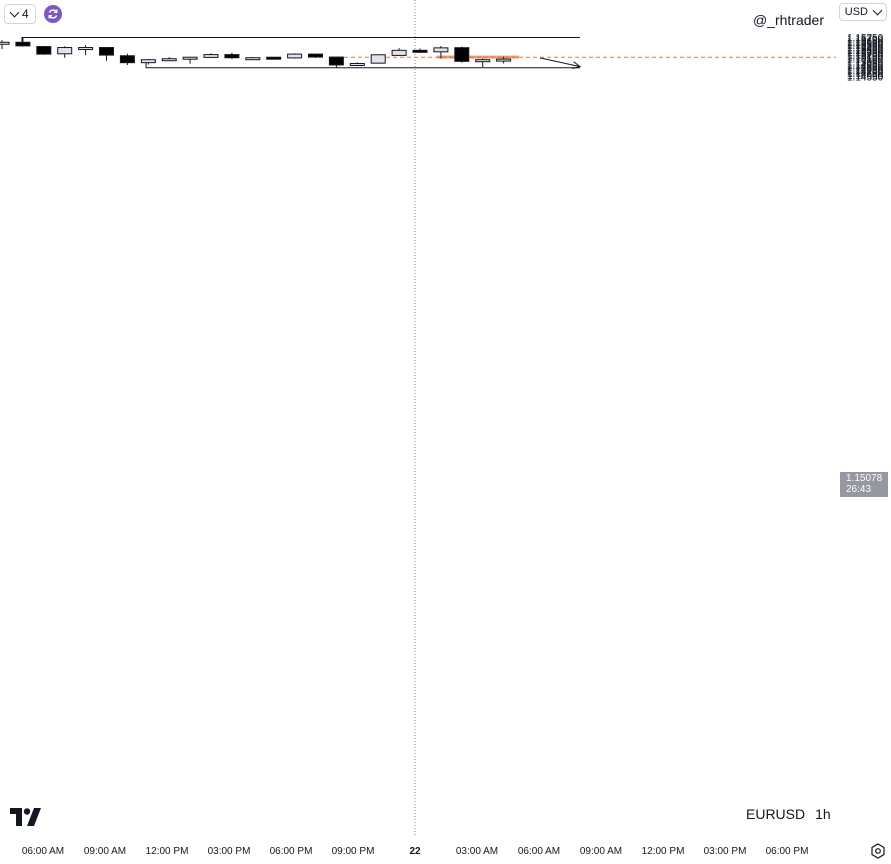 The image size is (891, 864). What do you see at coordinates (864, 478) in the screenshot?
I see `current-price: 1.15078` at bounding box center [864, 478].